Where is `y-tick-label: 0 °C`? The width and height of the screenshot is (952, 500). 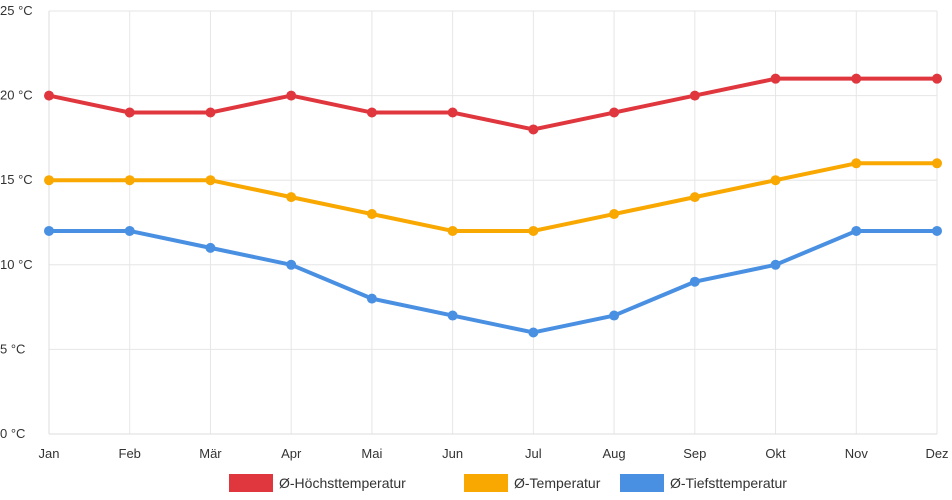 y-tick-label: 0 °C is located at coordinates (12, 433).